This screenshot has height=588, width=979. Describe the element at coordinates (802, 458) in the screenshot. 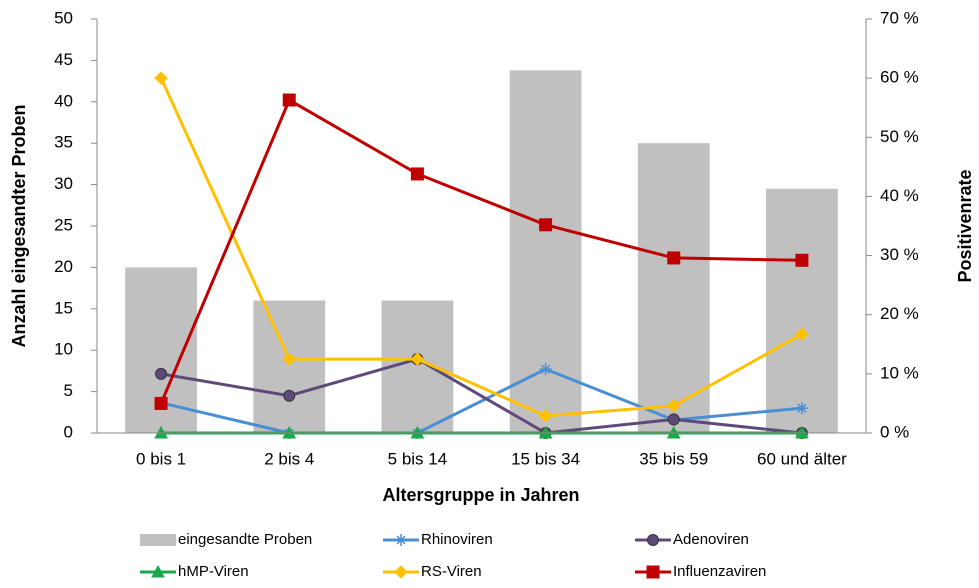

I see `x-tick-label: 60 und älter` at that location.